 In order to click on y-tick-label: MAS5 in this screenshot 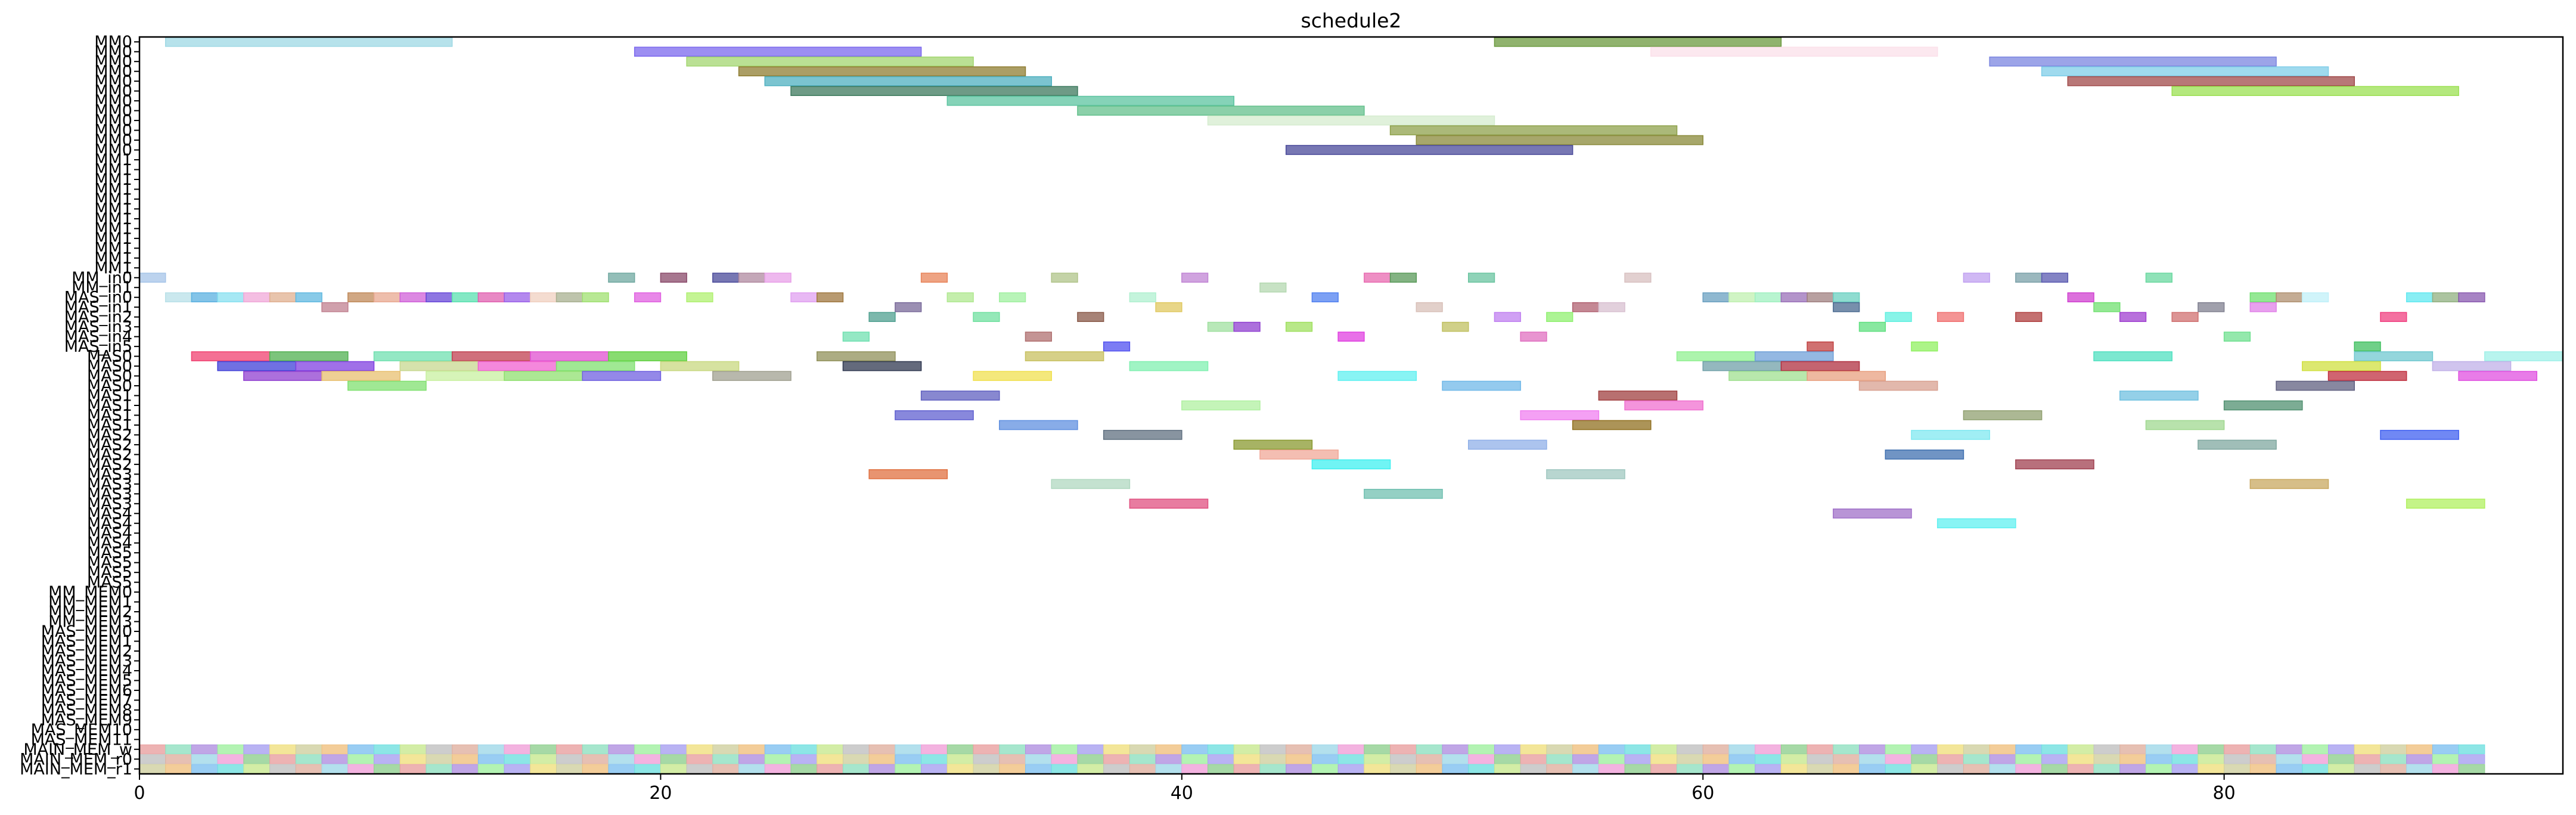, I will do `click(109, 572)`.